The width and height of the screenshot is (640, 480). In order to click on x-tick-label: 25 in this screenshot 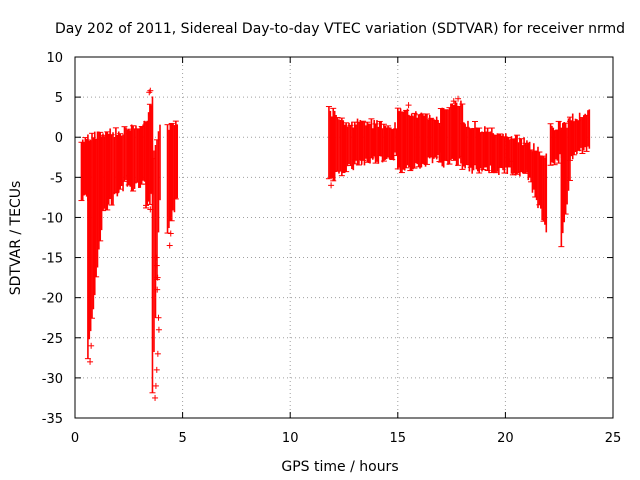, I will do `click(613, 438)`.